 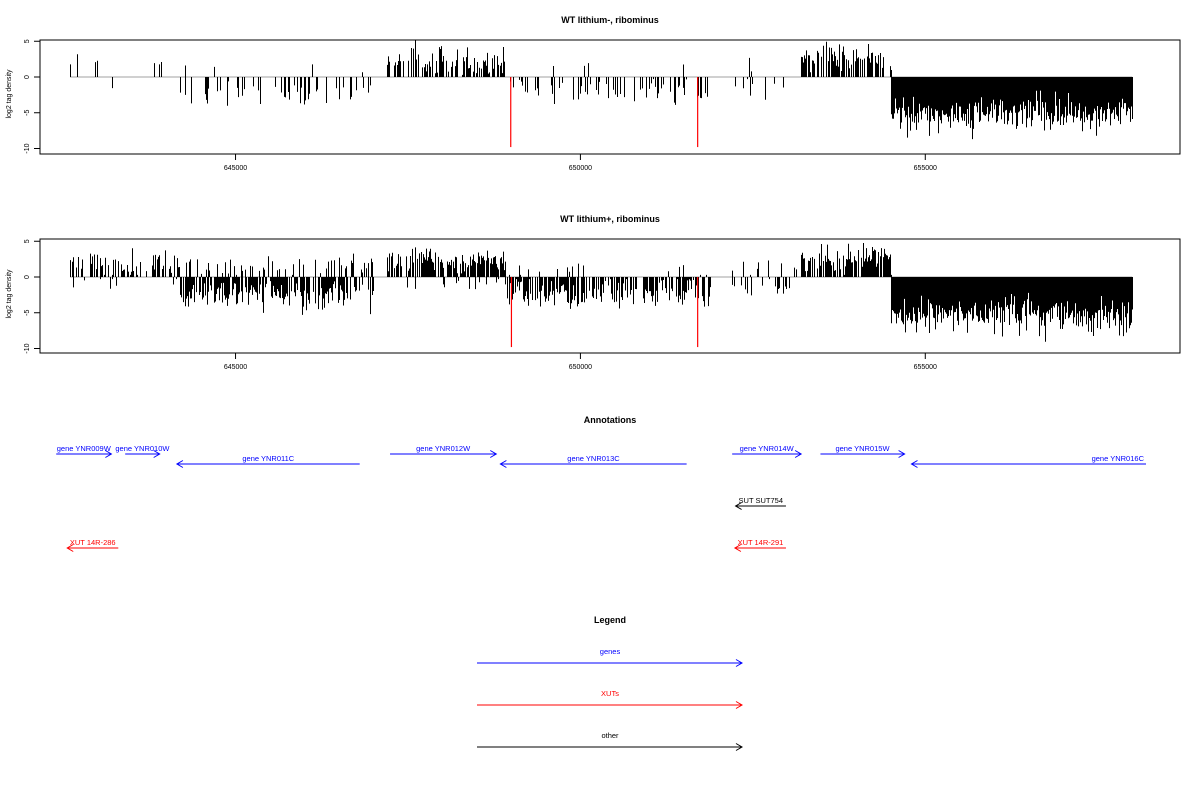 I want to click on legend-label: XUTs, so click(x=610, y=693).